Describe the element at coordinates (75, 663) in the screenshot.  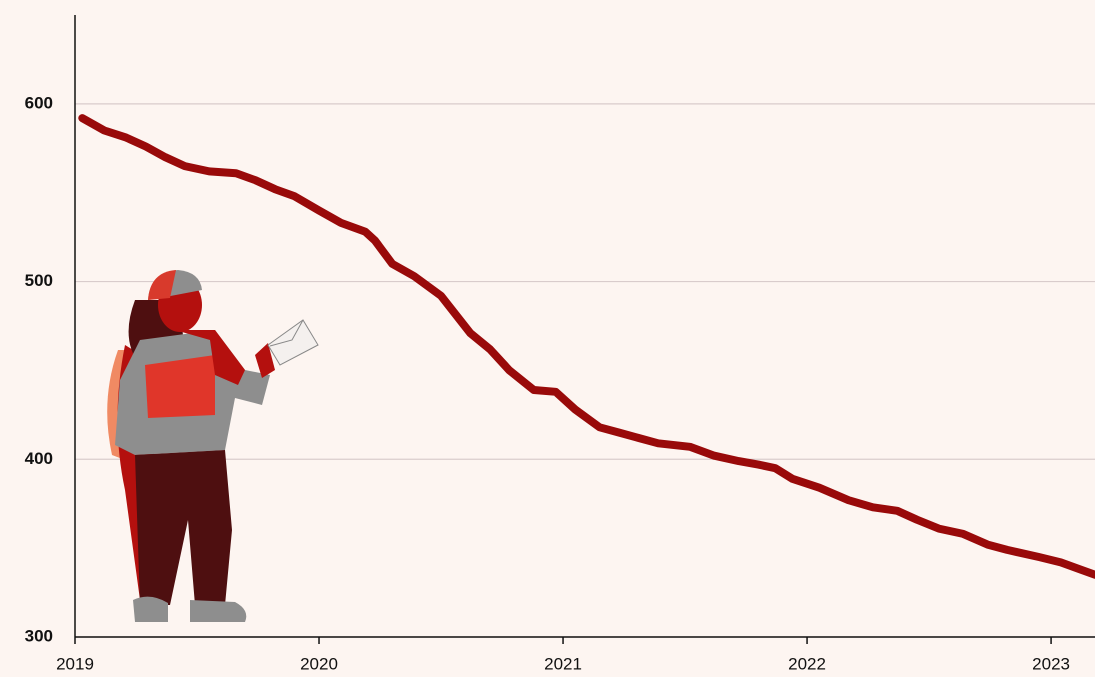
I see `x-tick-label: 2019` at that location.